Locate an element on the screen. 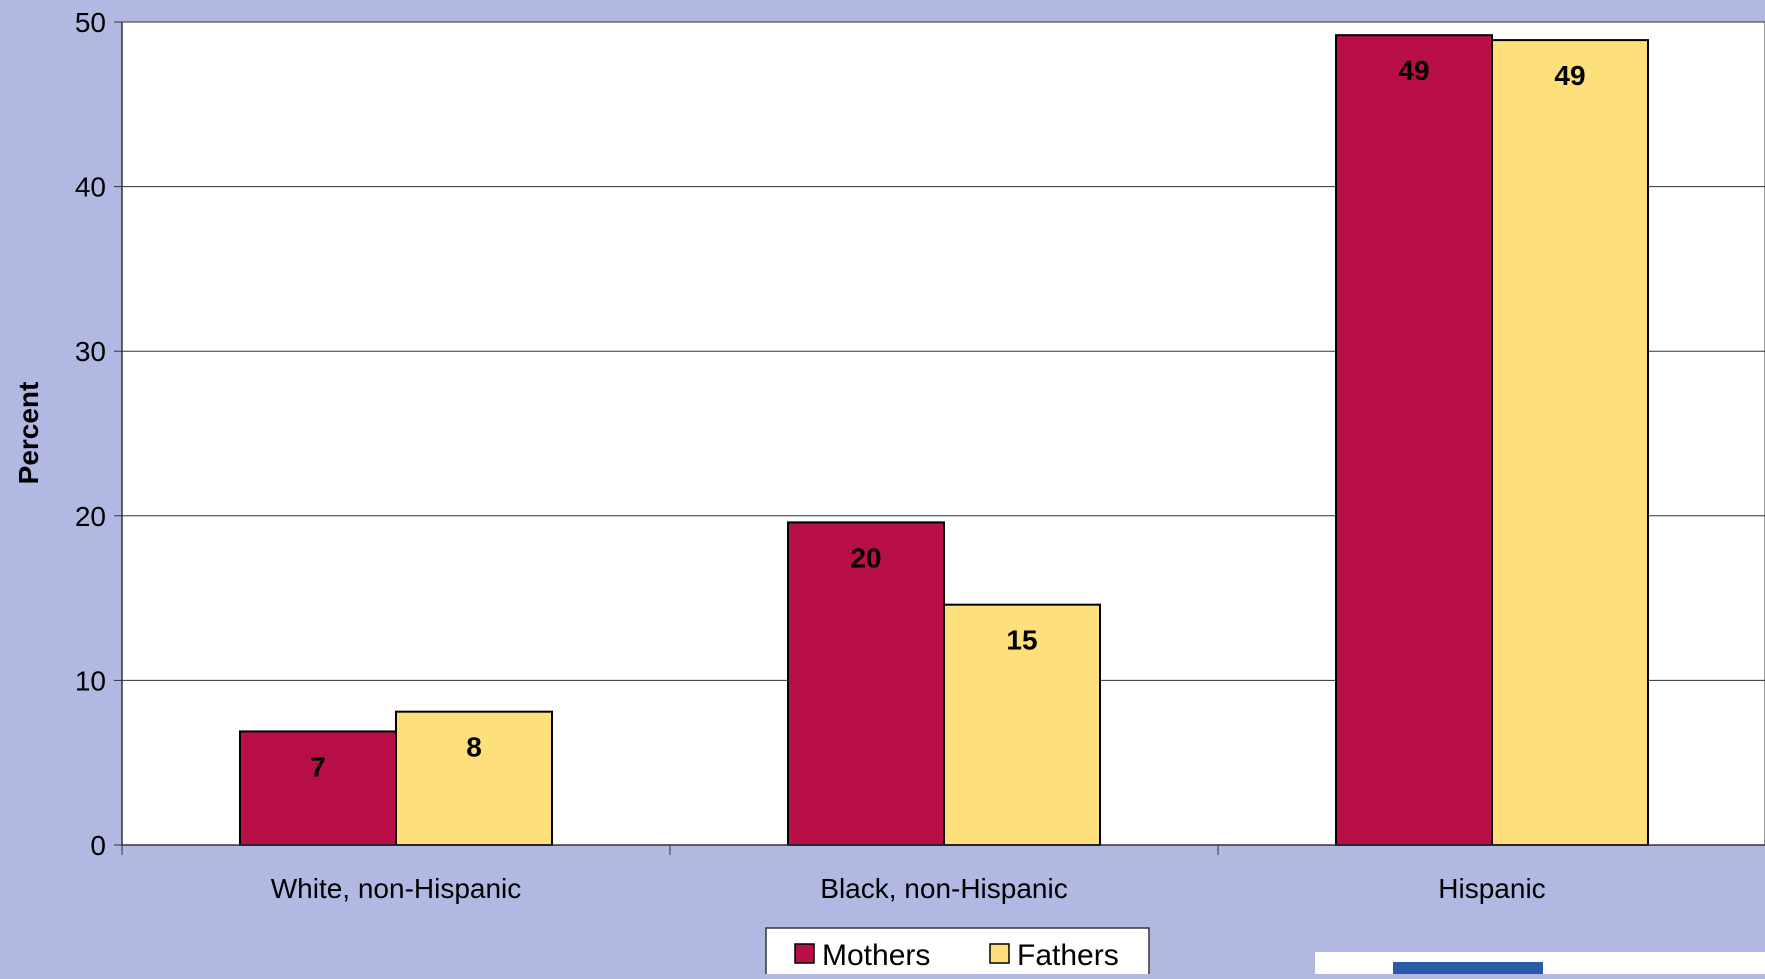 The height and width of the screenshot is (979, 1765). logo is located at coordinates (1540, 963).